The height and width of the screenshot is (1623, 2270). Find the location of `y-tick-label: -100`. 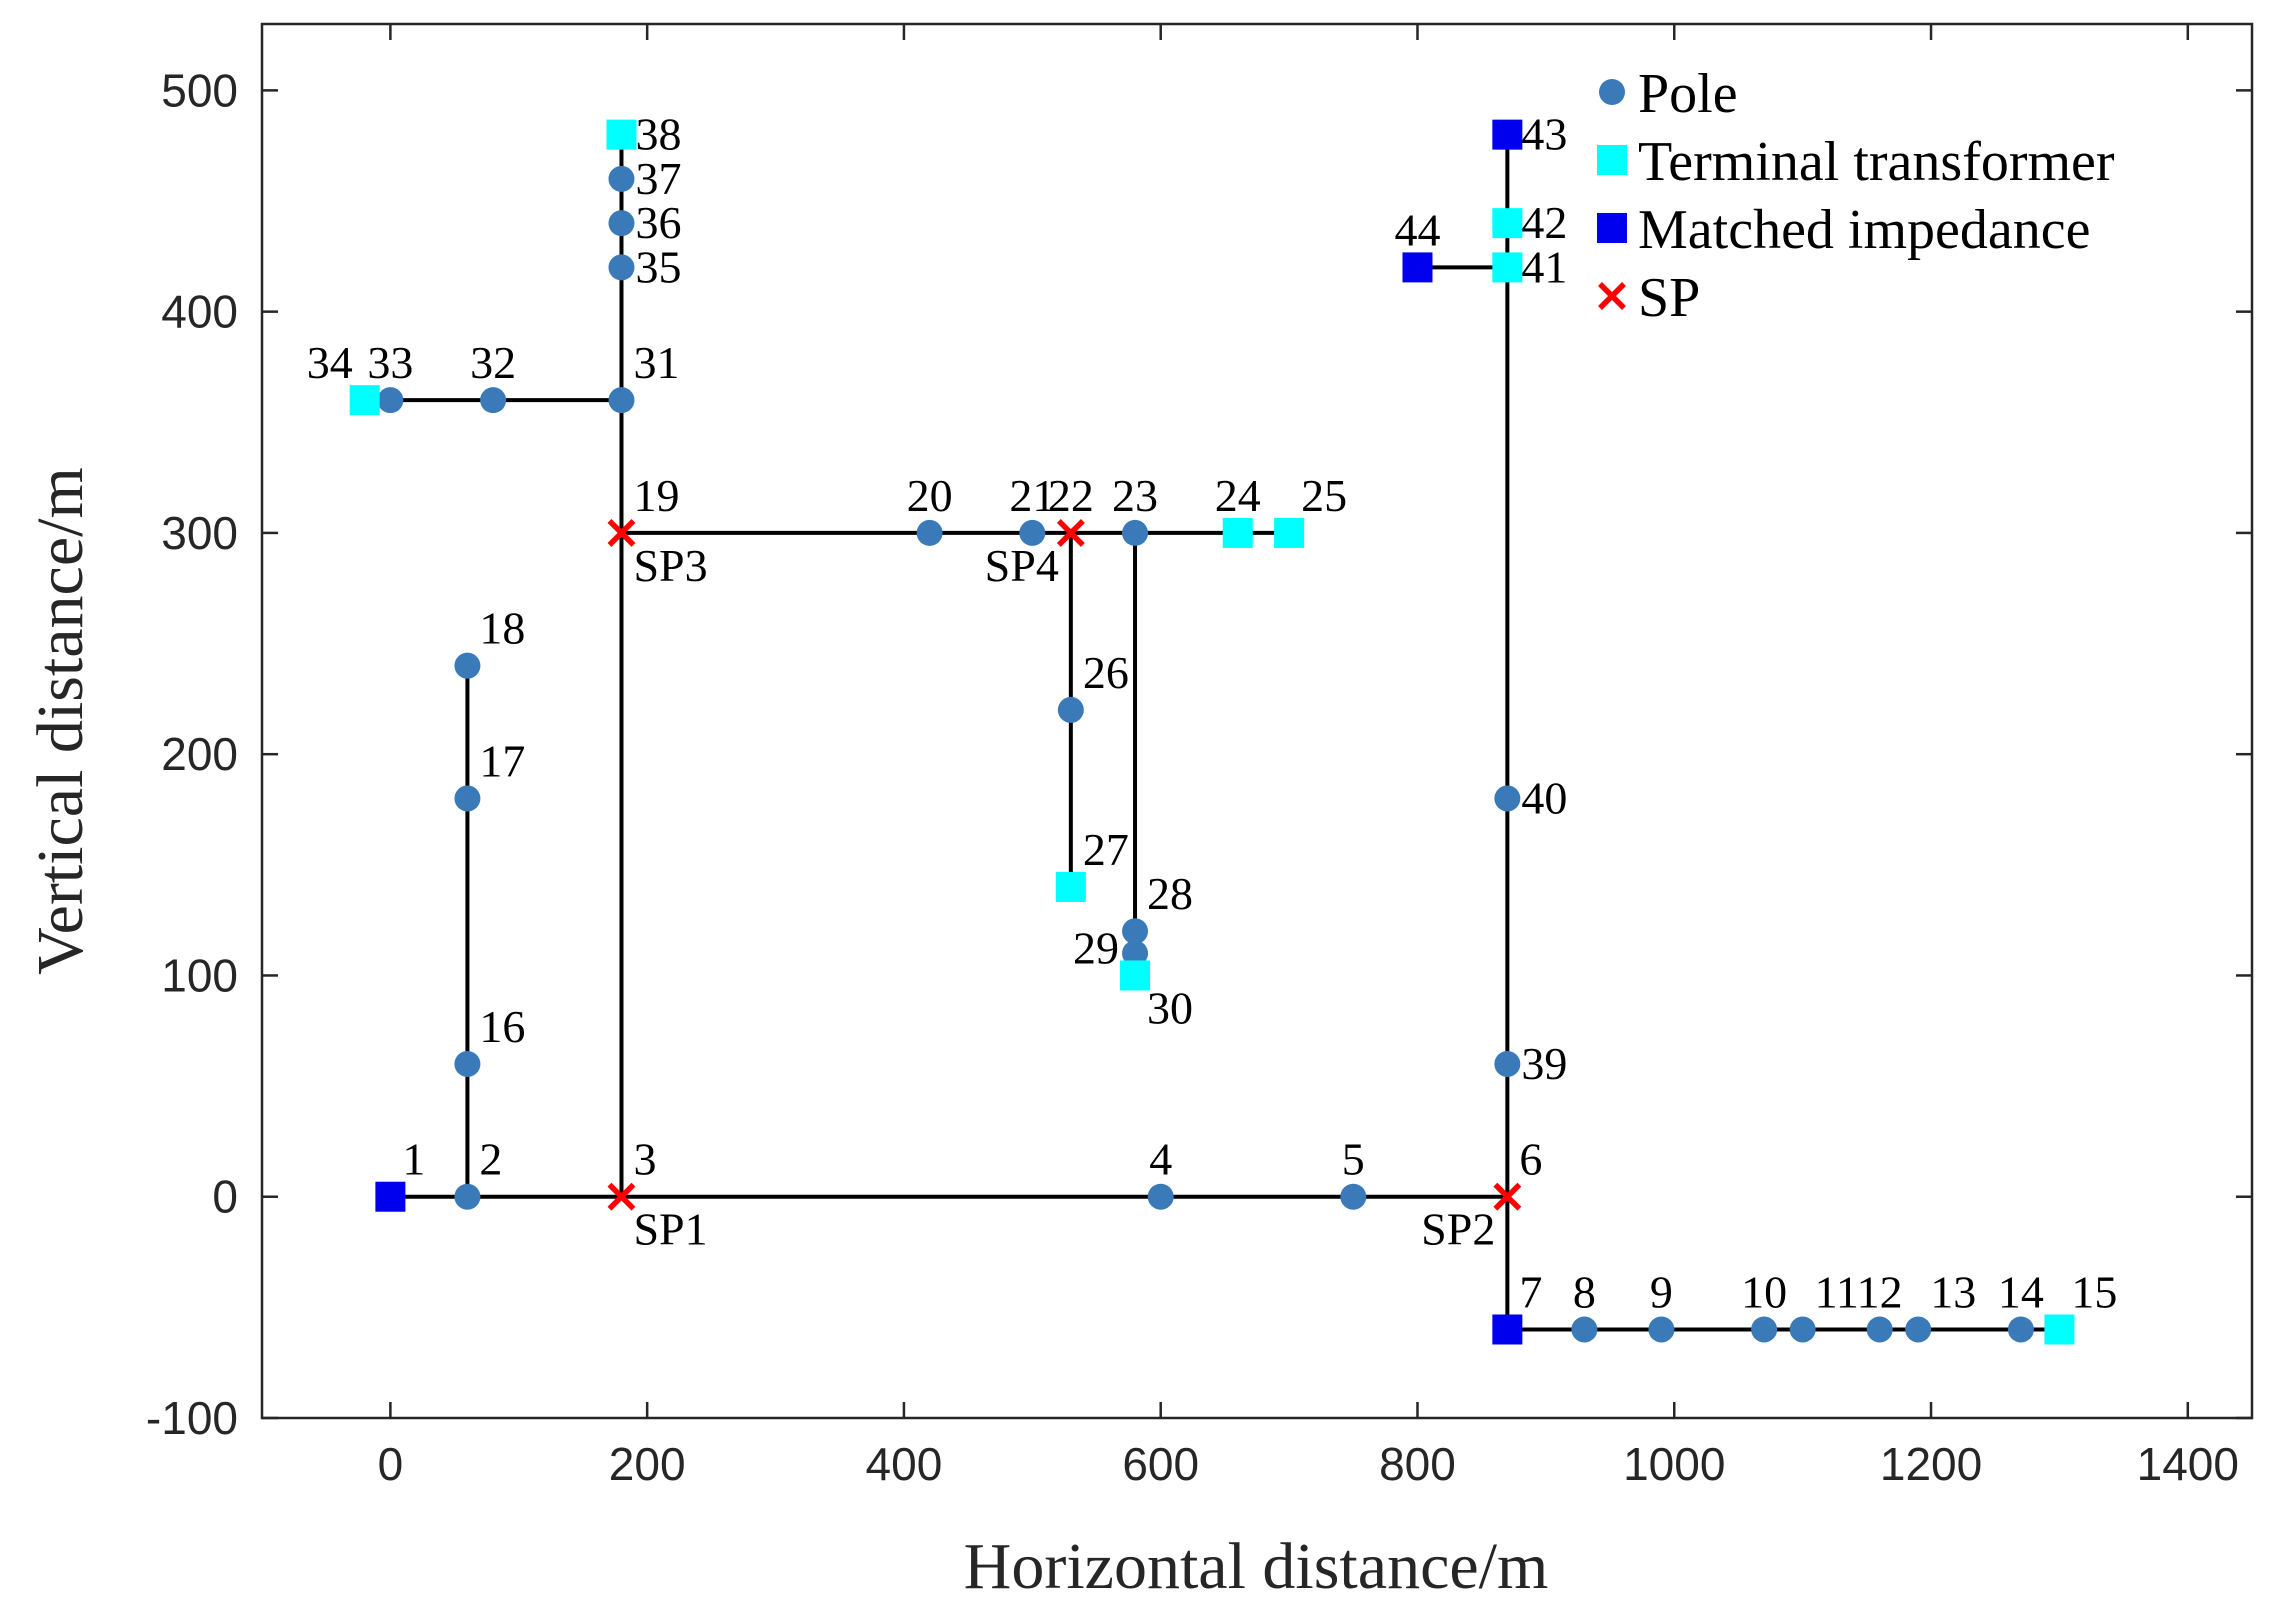

y-tick-label: -100 is located at coordinates (192, 1418).